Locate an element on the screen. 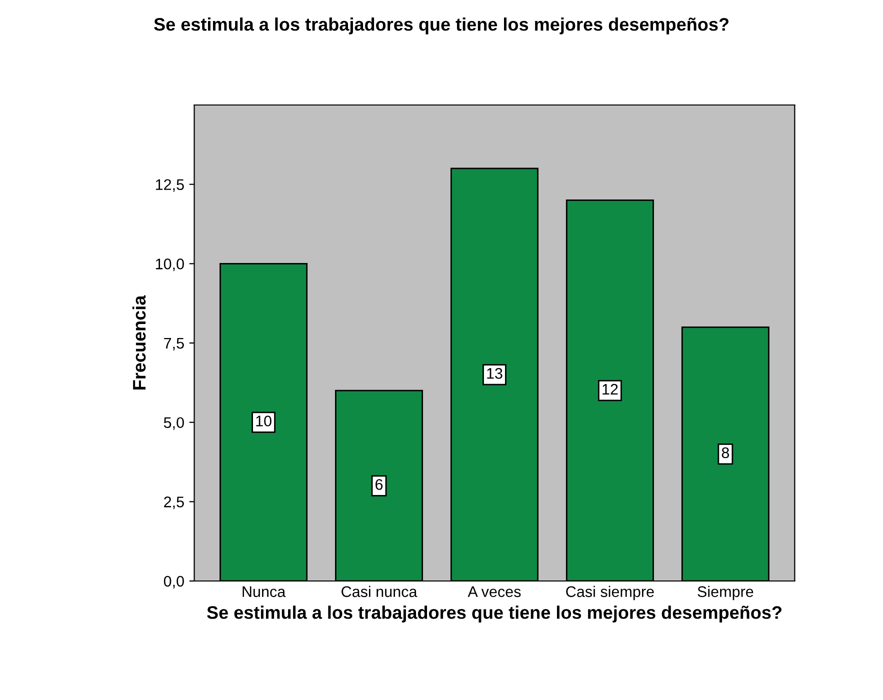 The height and width of the screenshot is (700, 883). y-tick-label: 0,0 is located at coordinates (174, 582).